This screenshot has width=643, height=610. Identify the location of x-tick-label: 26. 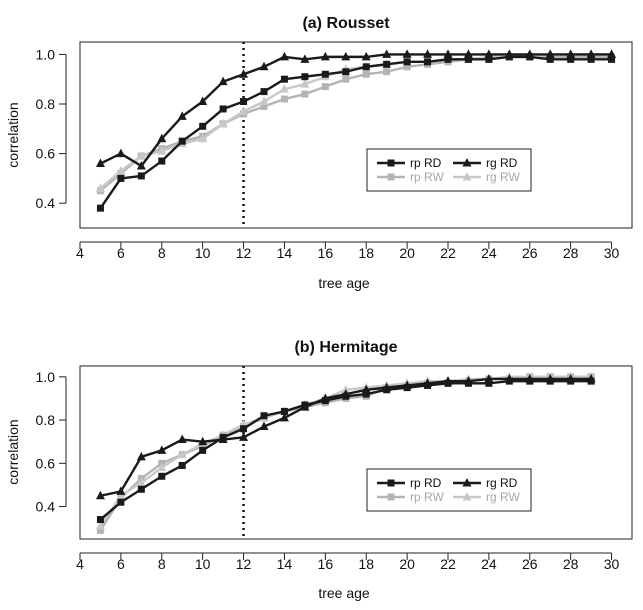
(530, 253).